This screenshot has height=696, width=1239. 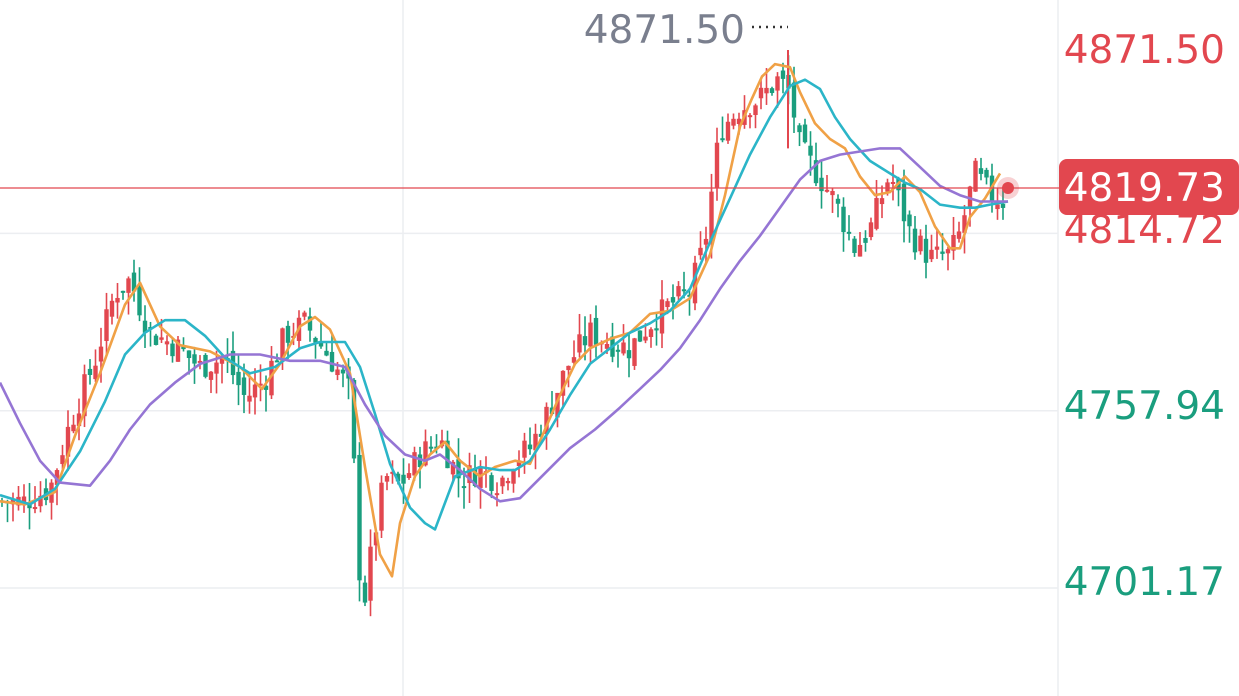 I want to click on current-price-marker, so click(x=530, y=188).